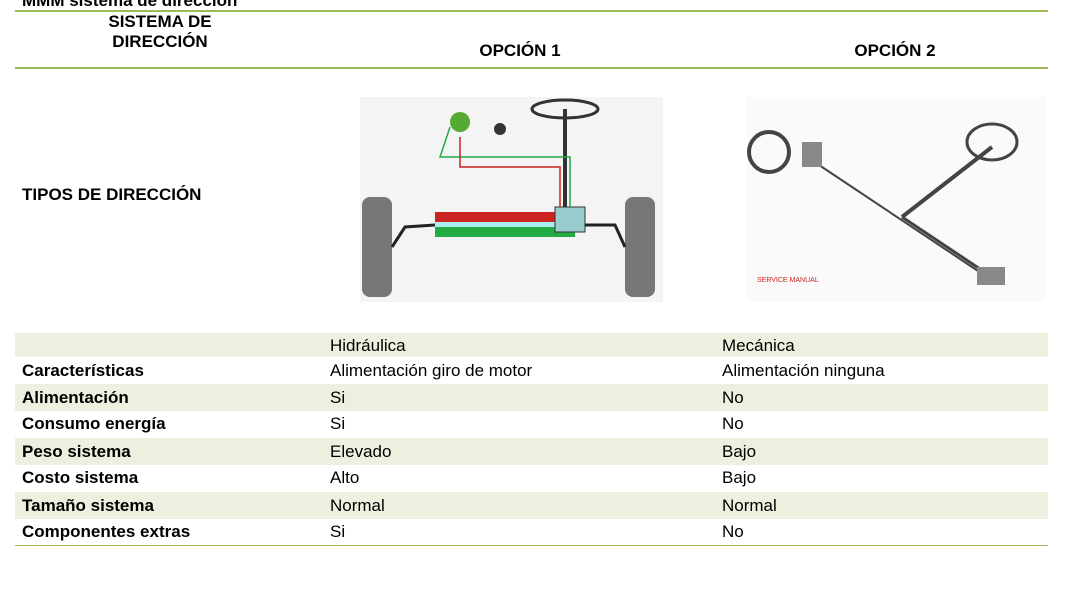 This screenshot has height=590, width=1070. What do you see at coordinates (531, 423) in the screenshot?
I see `table-row: Consumo energía Si No` at bounding box center [531, 423].